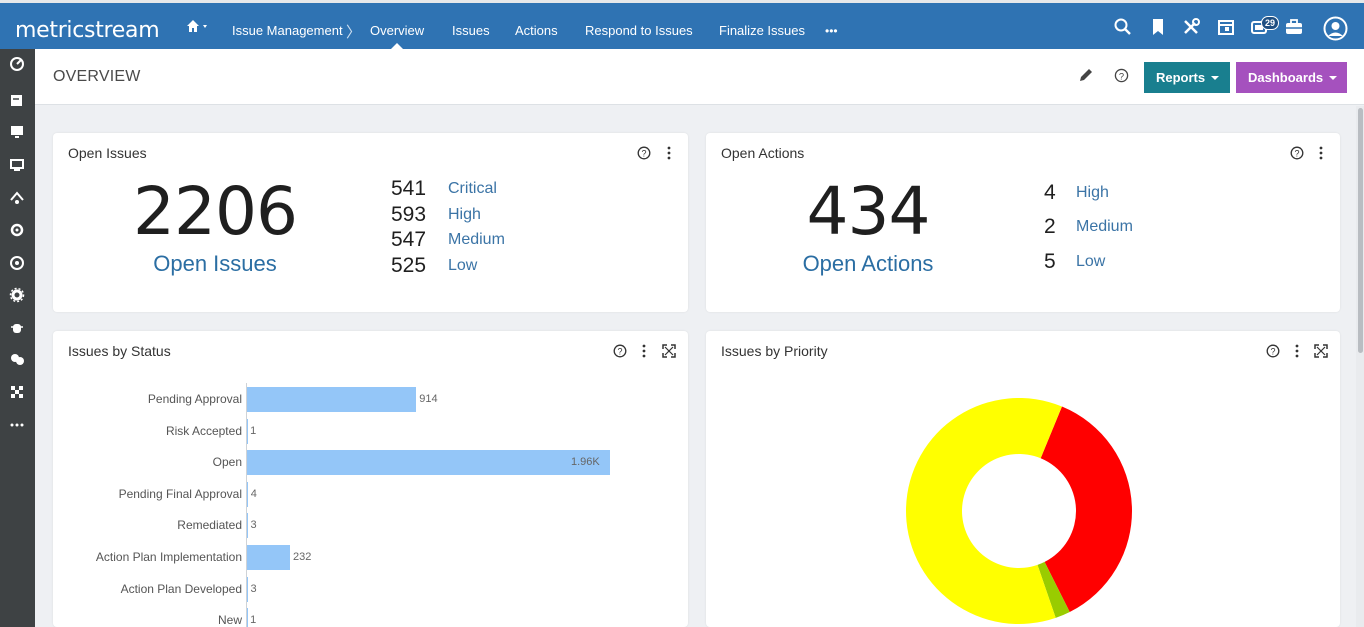  What do you see at coordinates (1158, 27) in the screenshot?
I see `bookmark-icon` at bounding box center [1158, 27].